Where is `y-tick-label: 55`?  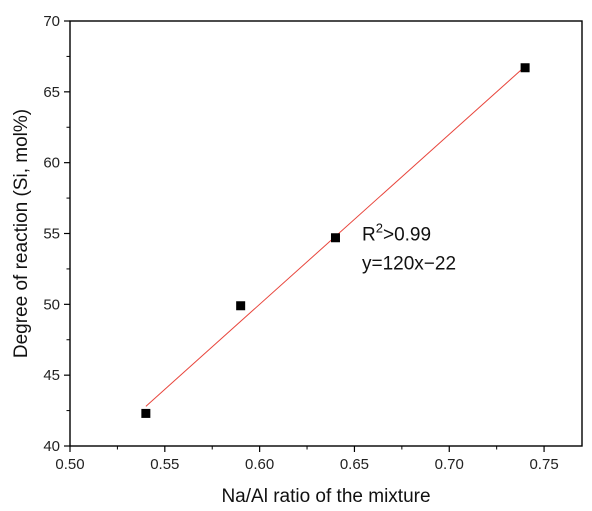 y-tick-label: 55 is located at coordinates (51, 234).